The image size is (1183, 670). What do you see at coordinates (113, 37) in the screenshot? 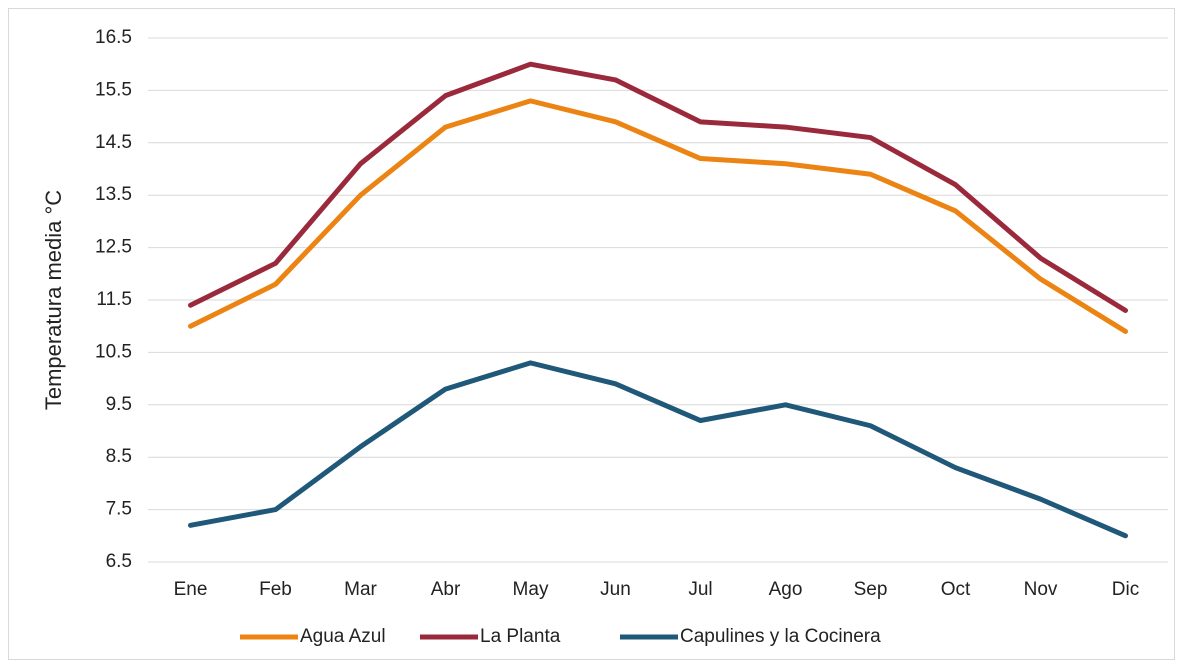
I see `y-tick-label: 16.5` at bounding box center [113, 37].